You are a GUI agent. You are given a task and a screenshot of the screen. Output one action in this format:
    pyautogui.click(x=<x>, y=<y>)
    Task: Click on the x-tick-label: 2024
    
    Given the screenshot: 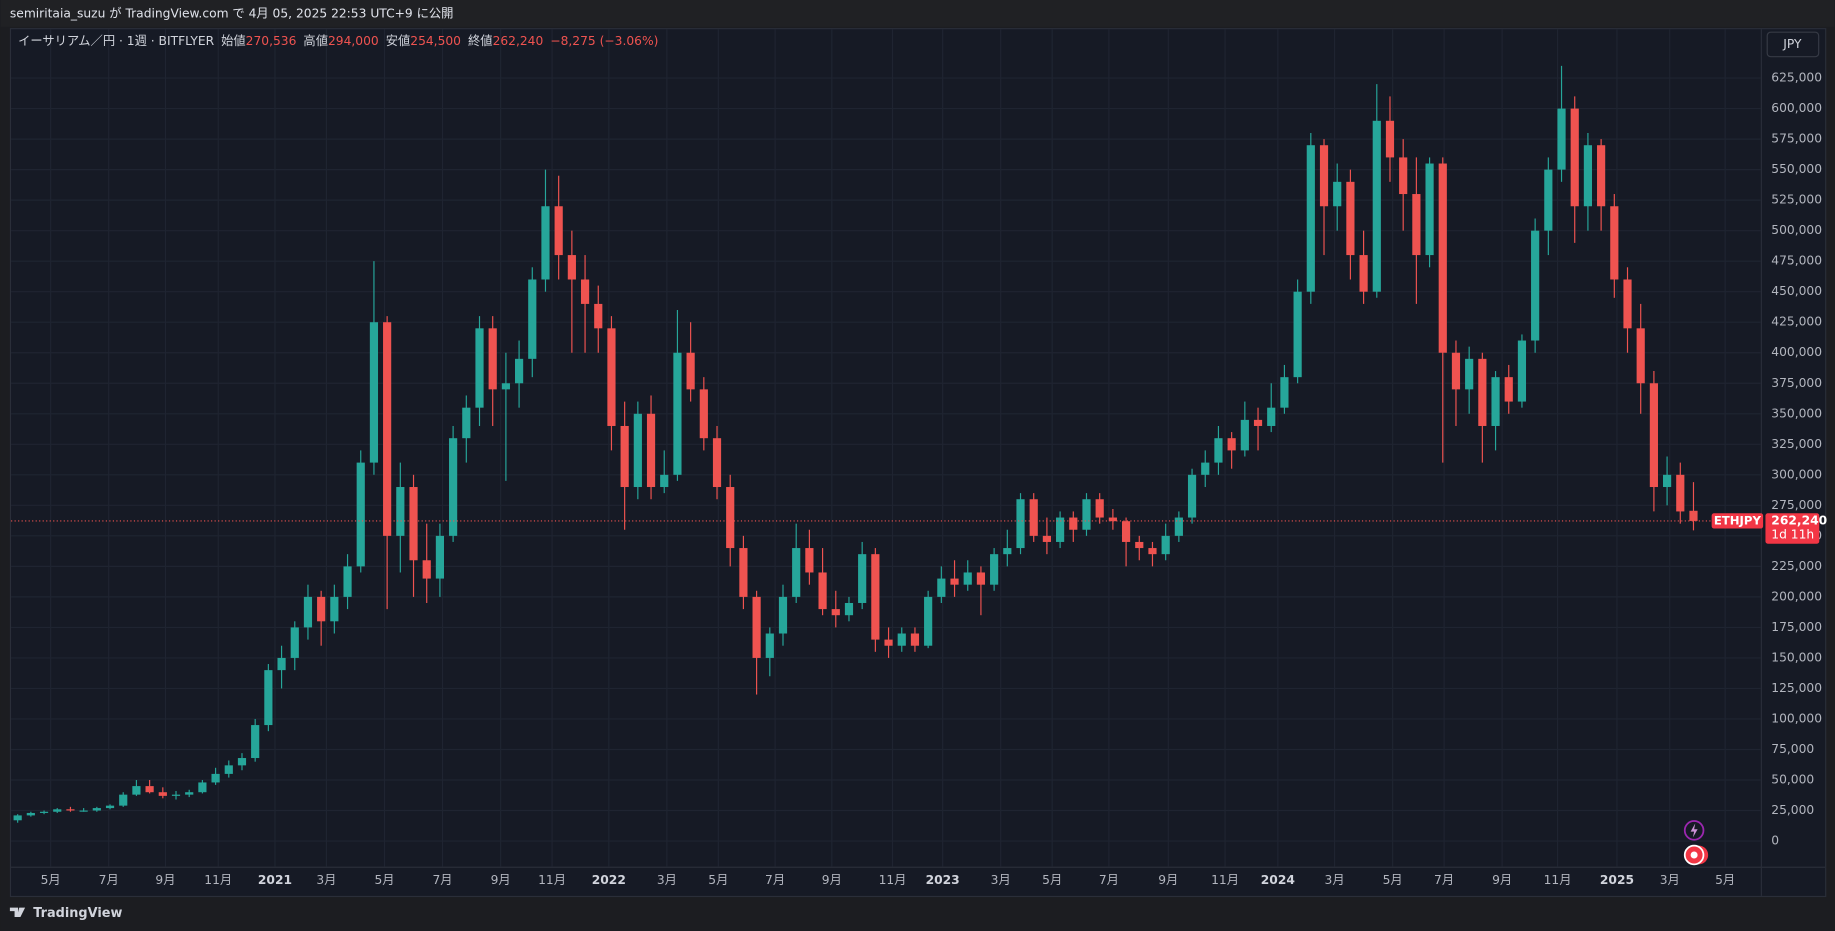 What is the action you would take?
    pyautogui.click(x=1278, y=880)
    